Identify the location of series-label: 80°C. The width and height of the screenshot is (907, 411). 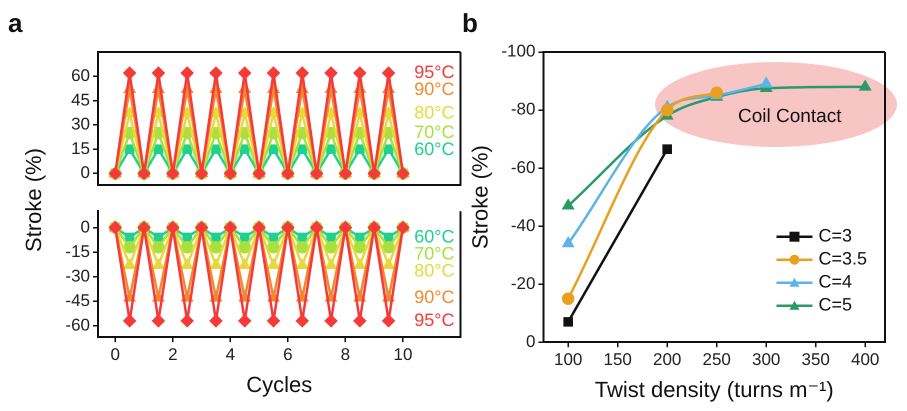
(434, 112).